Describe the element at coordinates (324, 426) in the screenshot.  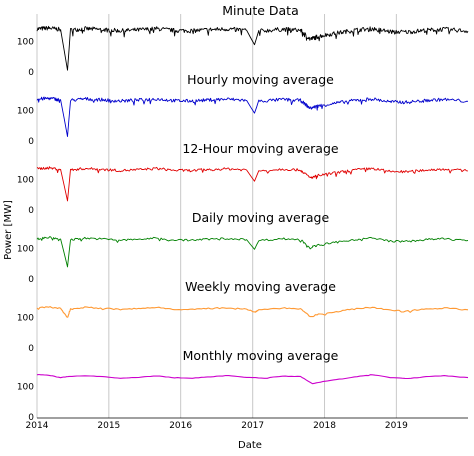
I see `x-tick-label: 2018` at that location.